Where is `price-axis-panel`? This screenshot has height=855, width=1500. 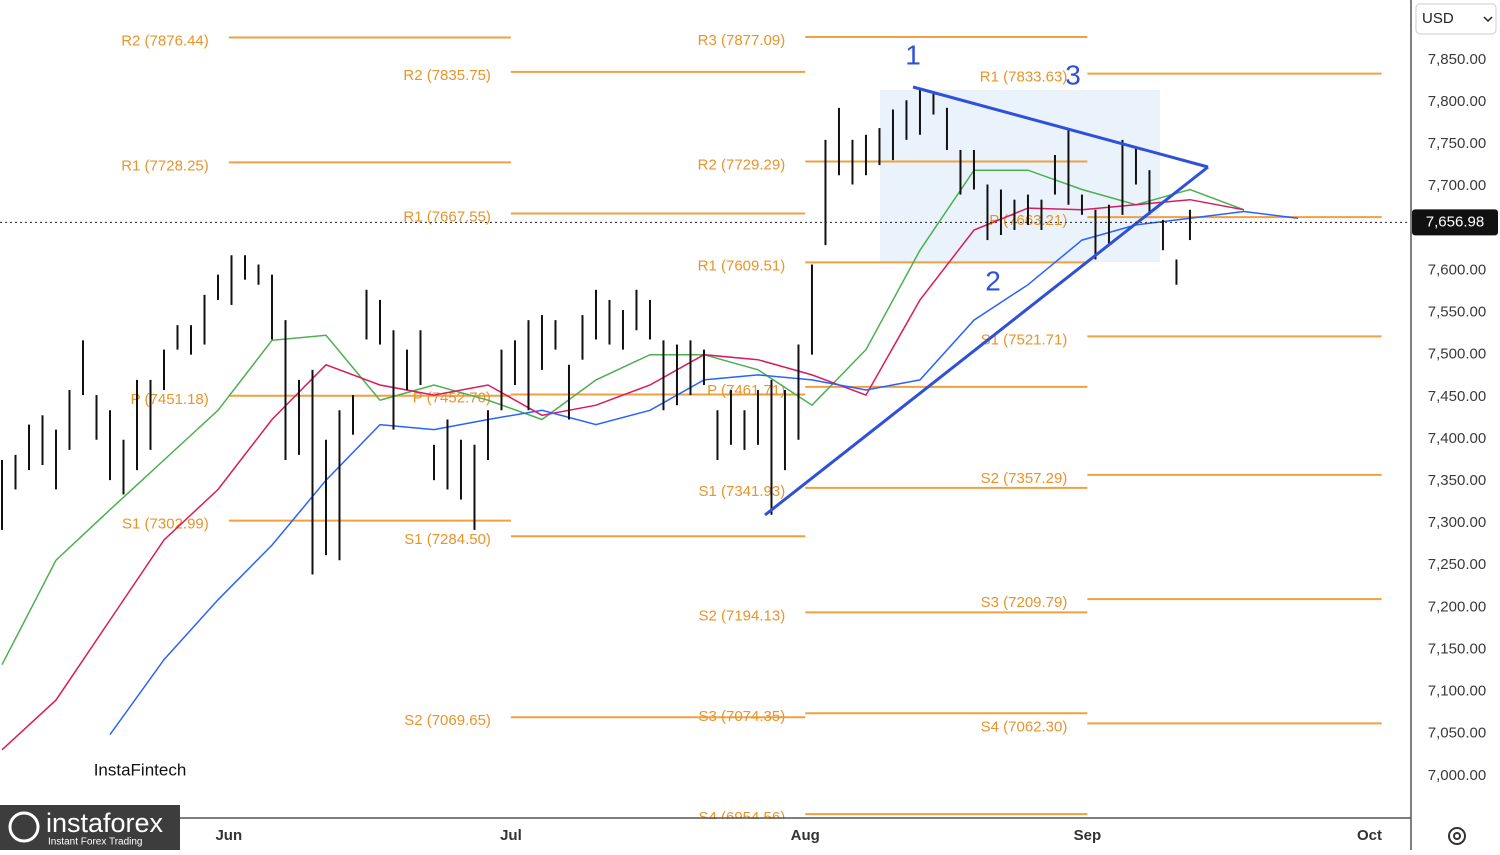 price-axis-panel is located at coordinates (1455, 425).